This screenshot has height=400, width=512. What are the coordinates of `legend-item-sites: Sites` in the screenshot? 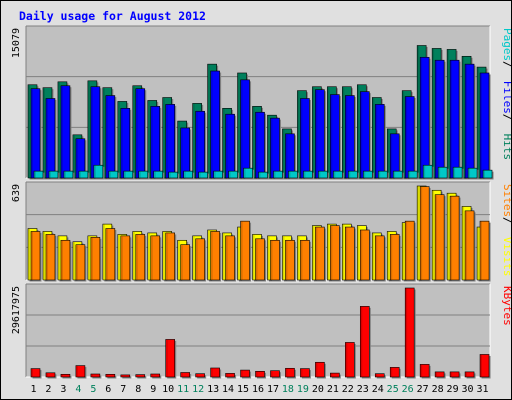 It's located at (506, 200).